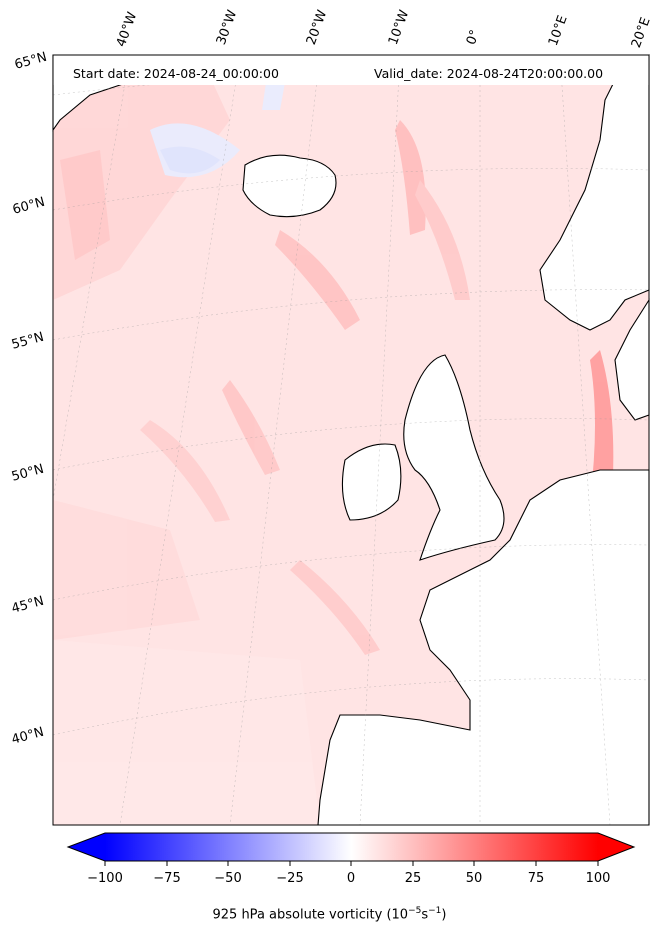 The height and width of the screenshot is (936, 659). What do you see at coordinates (351, 878) in the screenshot?
I see `colorbar-tick: 0` at bounding box center [351, 878].